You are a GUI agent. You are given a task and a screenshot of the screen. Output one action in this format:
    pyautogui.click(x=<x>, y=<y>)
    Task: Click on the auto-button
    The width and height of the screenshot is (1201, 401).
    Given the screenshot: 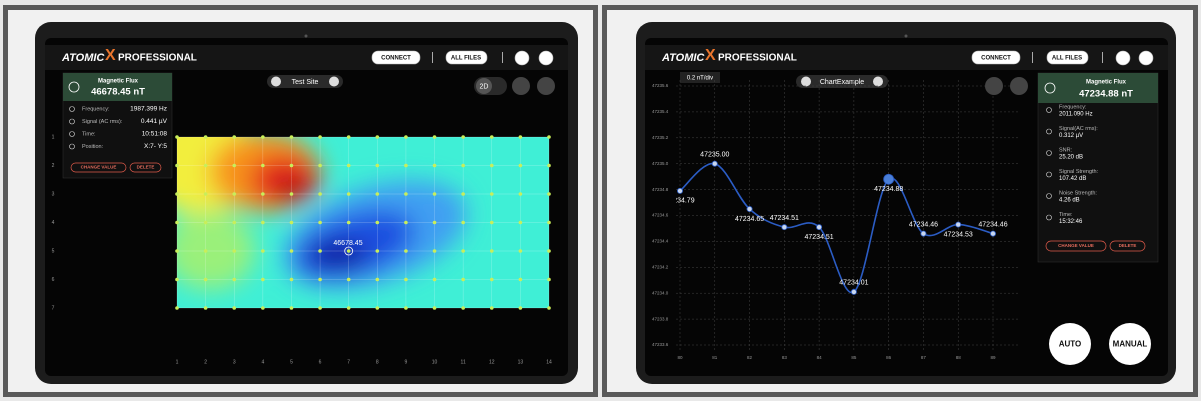 What is the action you would take?
    pyautogui.click(x=1070, y=344)
    